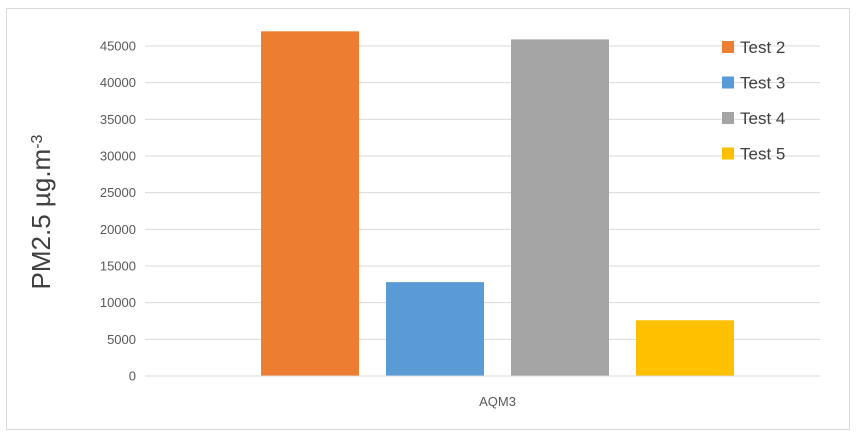 This screenshot has height=438, width=858. I want to click on y-tick-label: 15000, so click(118, 266).